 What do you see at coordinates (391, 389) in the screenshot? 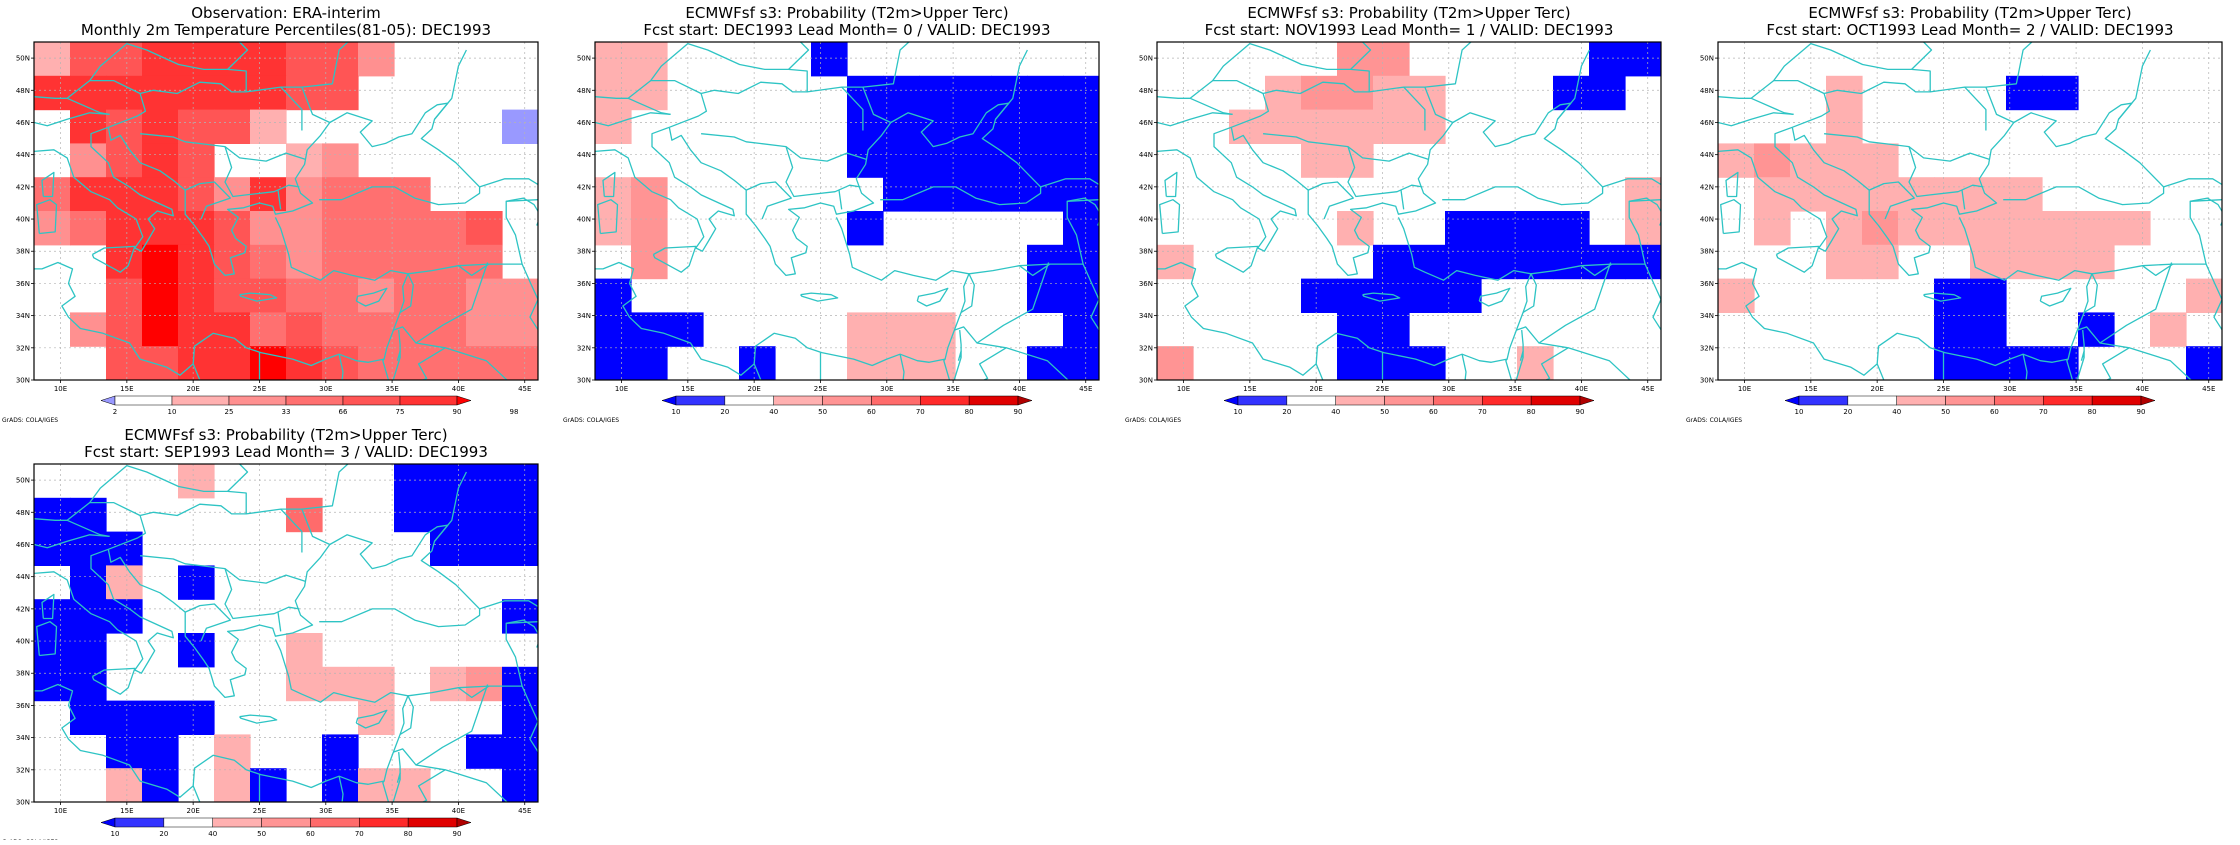
I see `x-tick-label: 35E` at bounding box center [391, 389].